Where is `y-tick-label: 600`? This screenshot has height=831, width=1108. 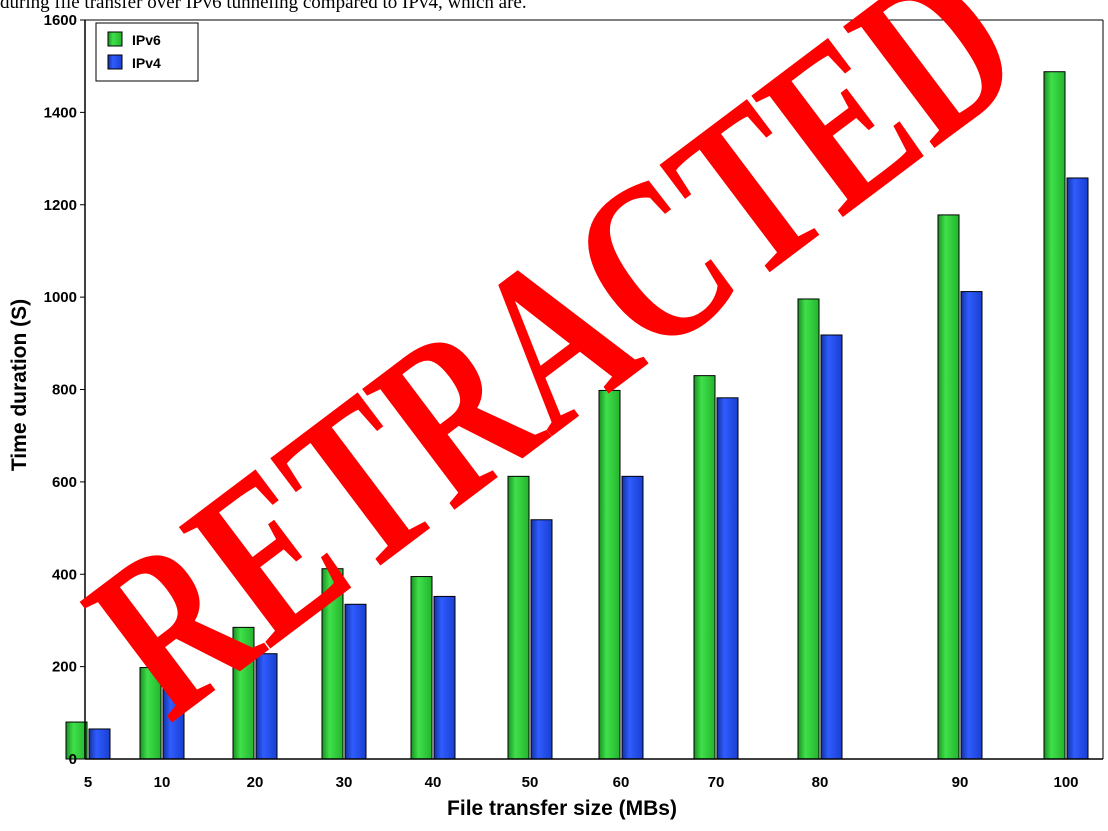
y-tick-label: 600 is located at coordinates (64, 482).